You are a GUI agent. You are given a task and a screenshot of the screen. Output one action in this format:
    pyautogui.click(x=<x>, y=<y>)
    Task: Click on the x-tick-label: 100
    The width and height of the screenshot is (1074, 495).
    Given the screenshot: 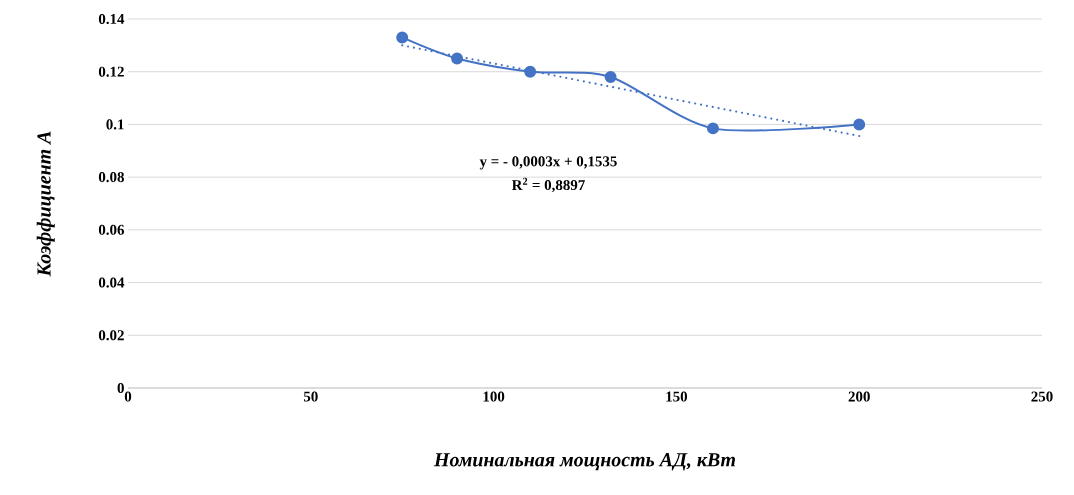 What is the action you would take?
    pyautogui.click(x=494, y=396)
    